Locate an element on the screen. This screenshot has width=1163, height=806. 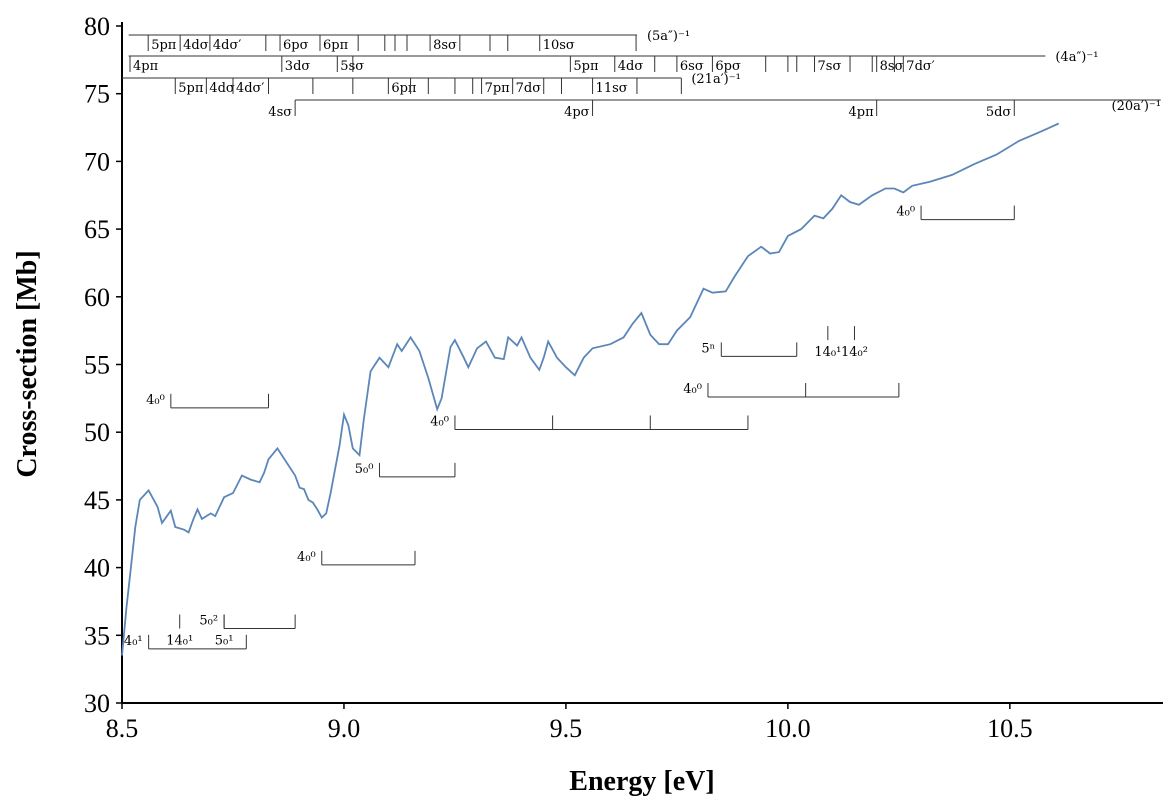
assignment-label: (4a″)⁻¹ is located at coordinates (1076, 57).